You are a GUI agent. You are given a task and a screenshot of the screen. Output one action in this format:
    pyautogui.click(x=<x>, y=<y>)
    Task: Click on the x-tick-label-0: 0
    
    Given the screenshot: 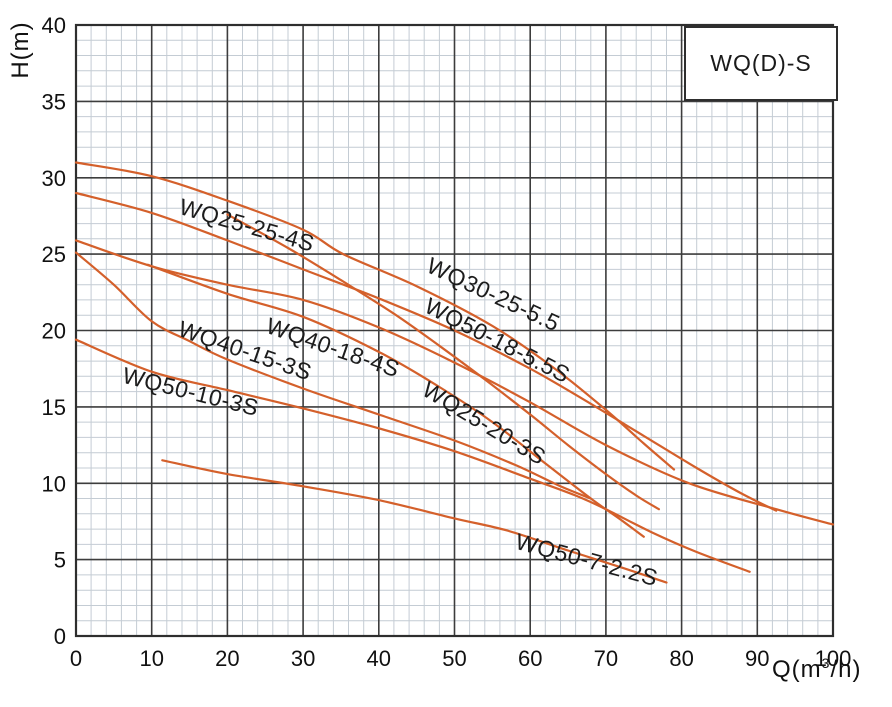 What is the action you would take?
    pyautogui.click(x=76, y=658)
    